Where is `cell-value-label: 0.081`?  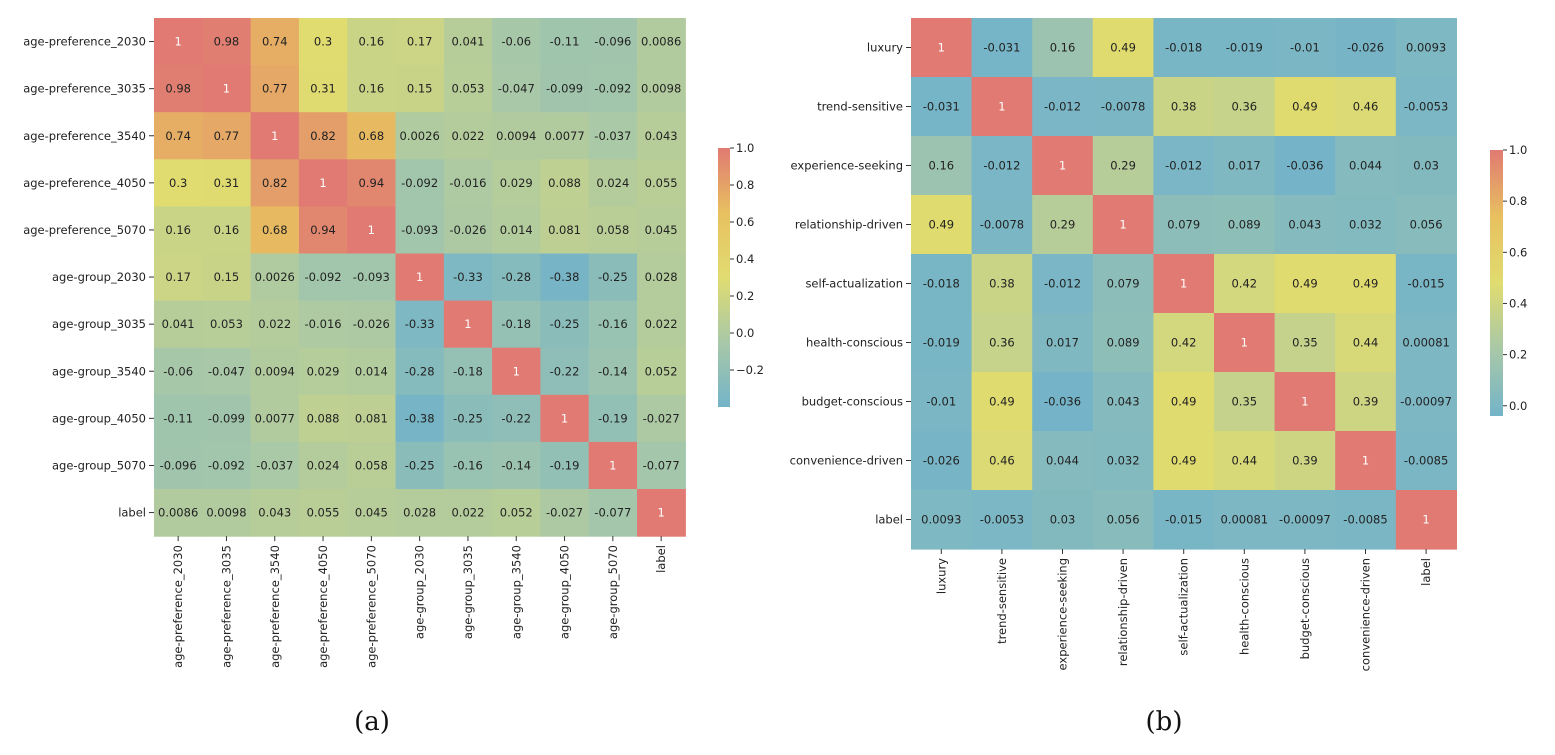 cell-value-label: 0.081 is located at coordinates (371, 418).